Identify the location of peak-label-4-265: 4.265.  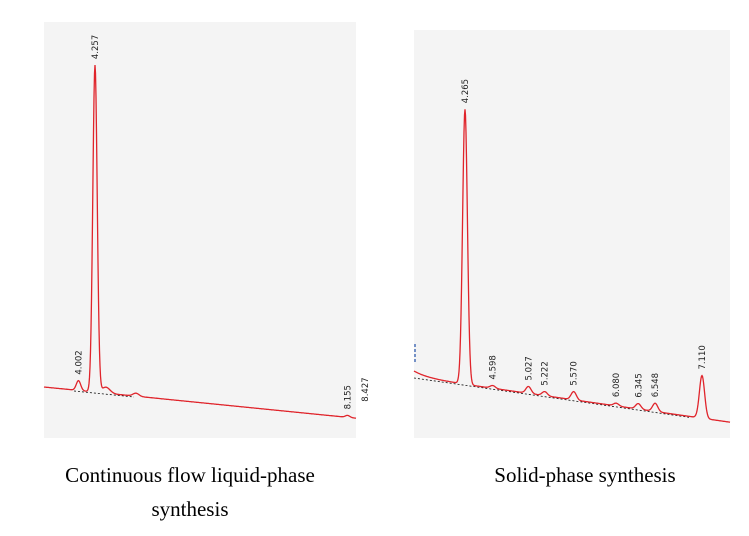
(466, 91).